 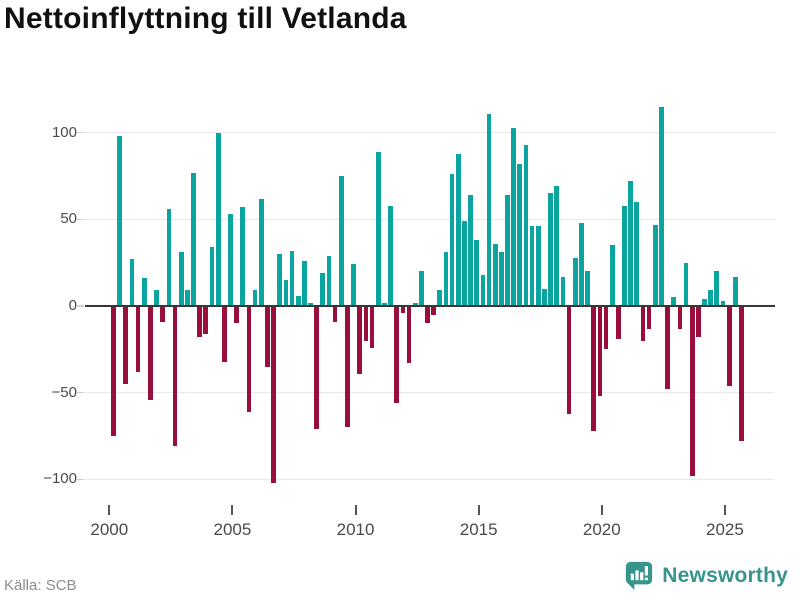 I want to click on newsworthy-bubble-chart-icon, so click(x=639, y=575).